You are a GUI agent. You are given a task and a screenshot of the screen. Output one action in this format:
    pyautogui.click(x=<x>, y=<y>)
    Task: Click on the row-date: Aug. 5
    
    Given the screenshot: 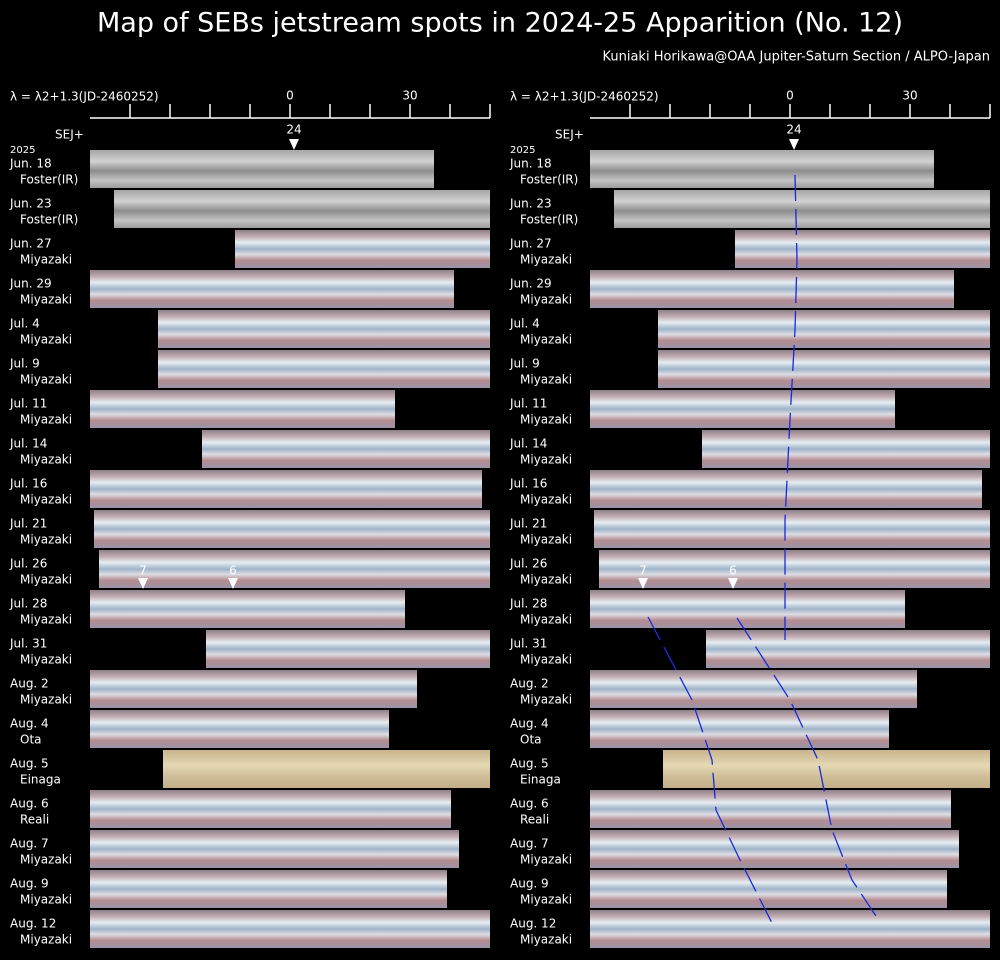 What is the action you would take?
    pyautogui.click(x=29, y=764)
    